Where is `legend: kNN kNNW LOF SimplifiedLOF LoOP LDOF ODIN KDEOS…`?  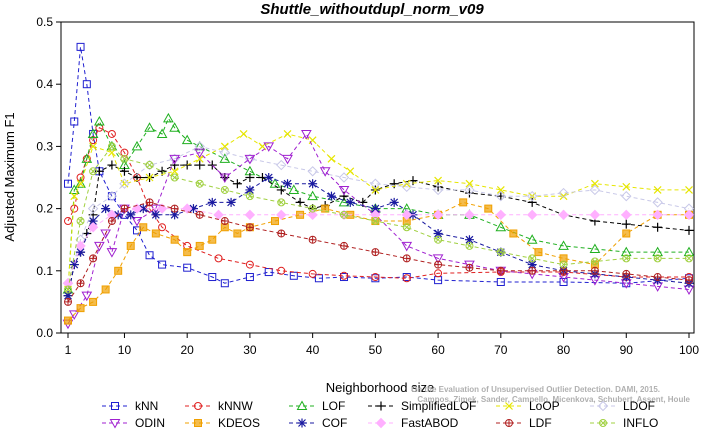
legend: kNN kNNW LOF SimplifiedLOF LoOP LDOF ODIN KDEOS… is located at coordinates (380, 414).